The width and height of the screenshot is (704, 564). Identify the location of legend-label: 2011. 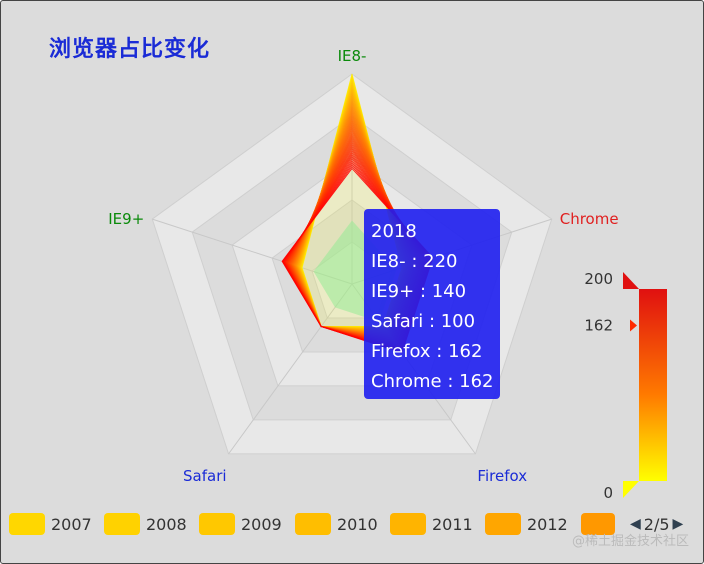
(452, 524).